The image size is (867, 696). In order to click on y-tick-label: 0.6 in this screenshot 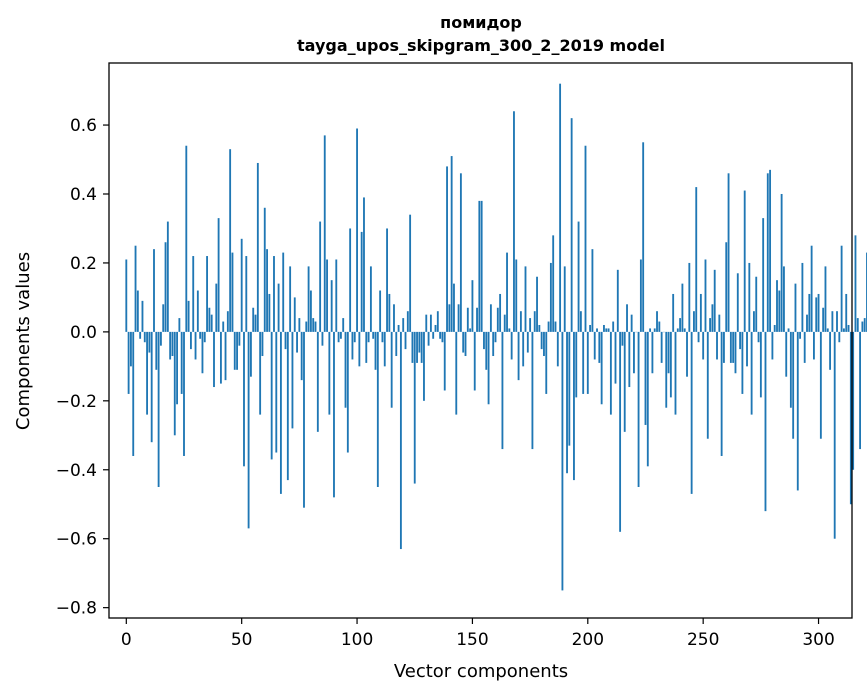, I will do `click(83, 126)`.